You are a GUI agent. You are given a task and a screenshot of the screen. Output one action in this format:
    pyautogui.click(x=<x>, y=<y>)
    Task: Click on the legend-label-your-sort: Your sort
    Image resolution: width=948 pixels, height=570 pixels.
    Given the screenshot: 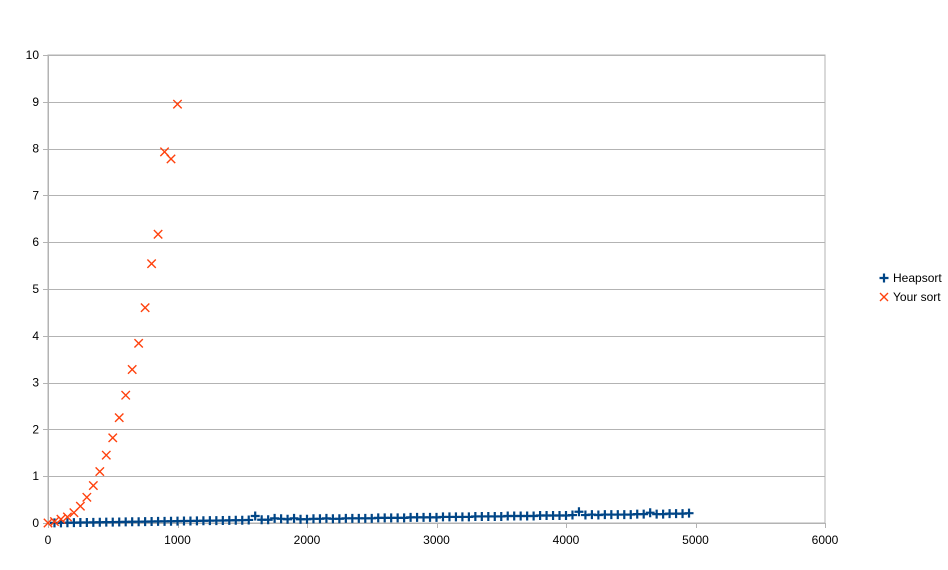 What is the action you would take?
    pyautogui.click(x=917, y=296)
    